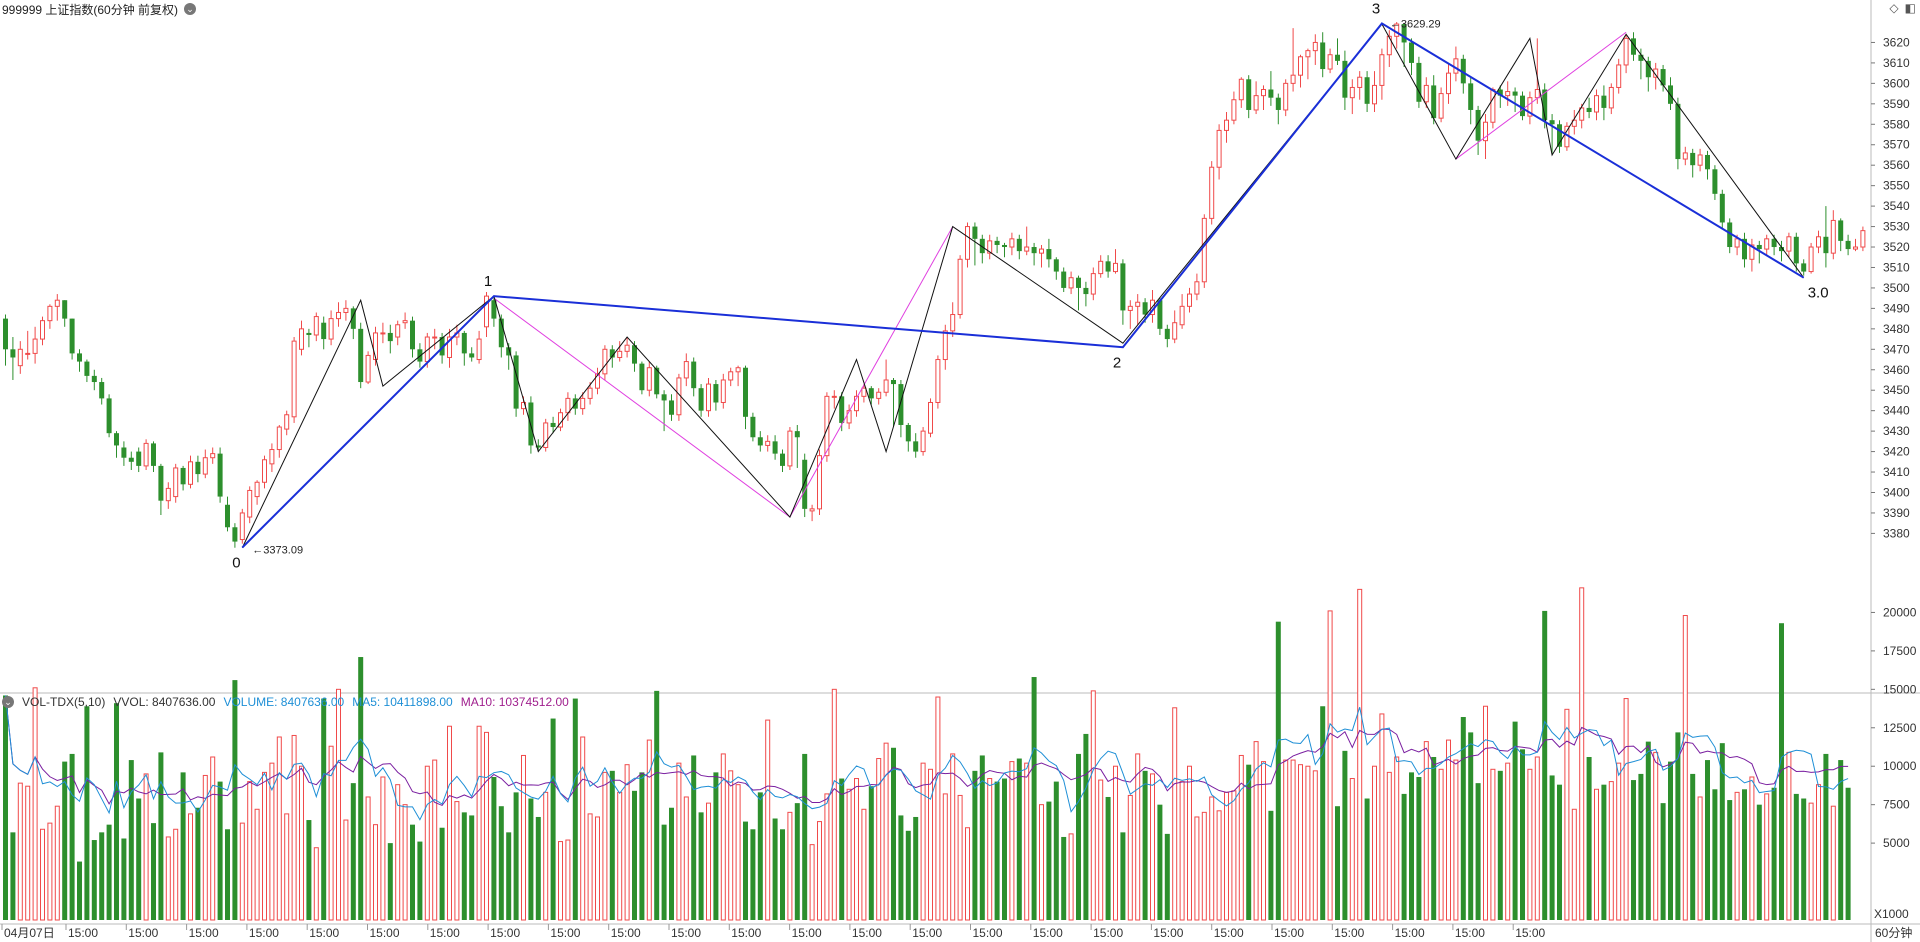 This screenshot has width=1920, height=942. I want to click on ma10-value: MA10: 10374512.00, so click(514, 702).